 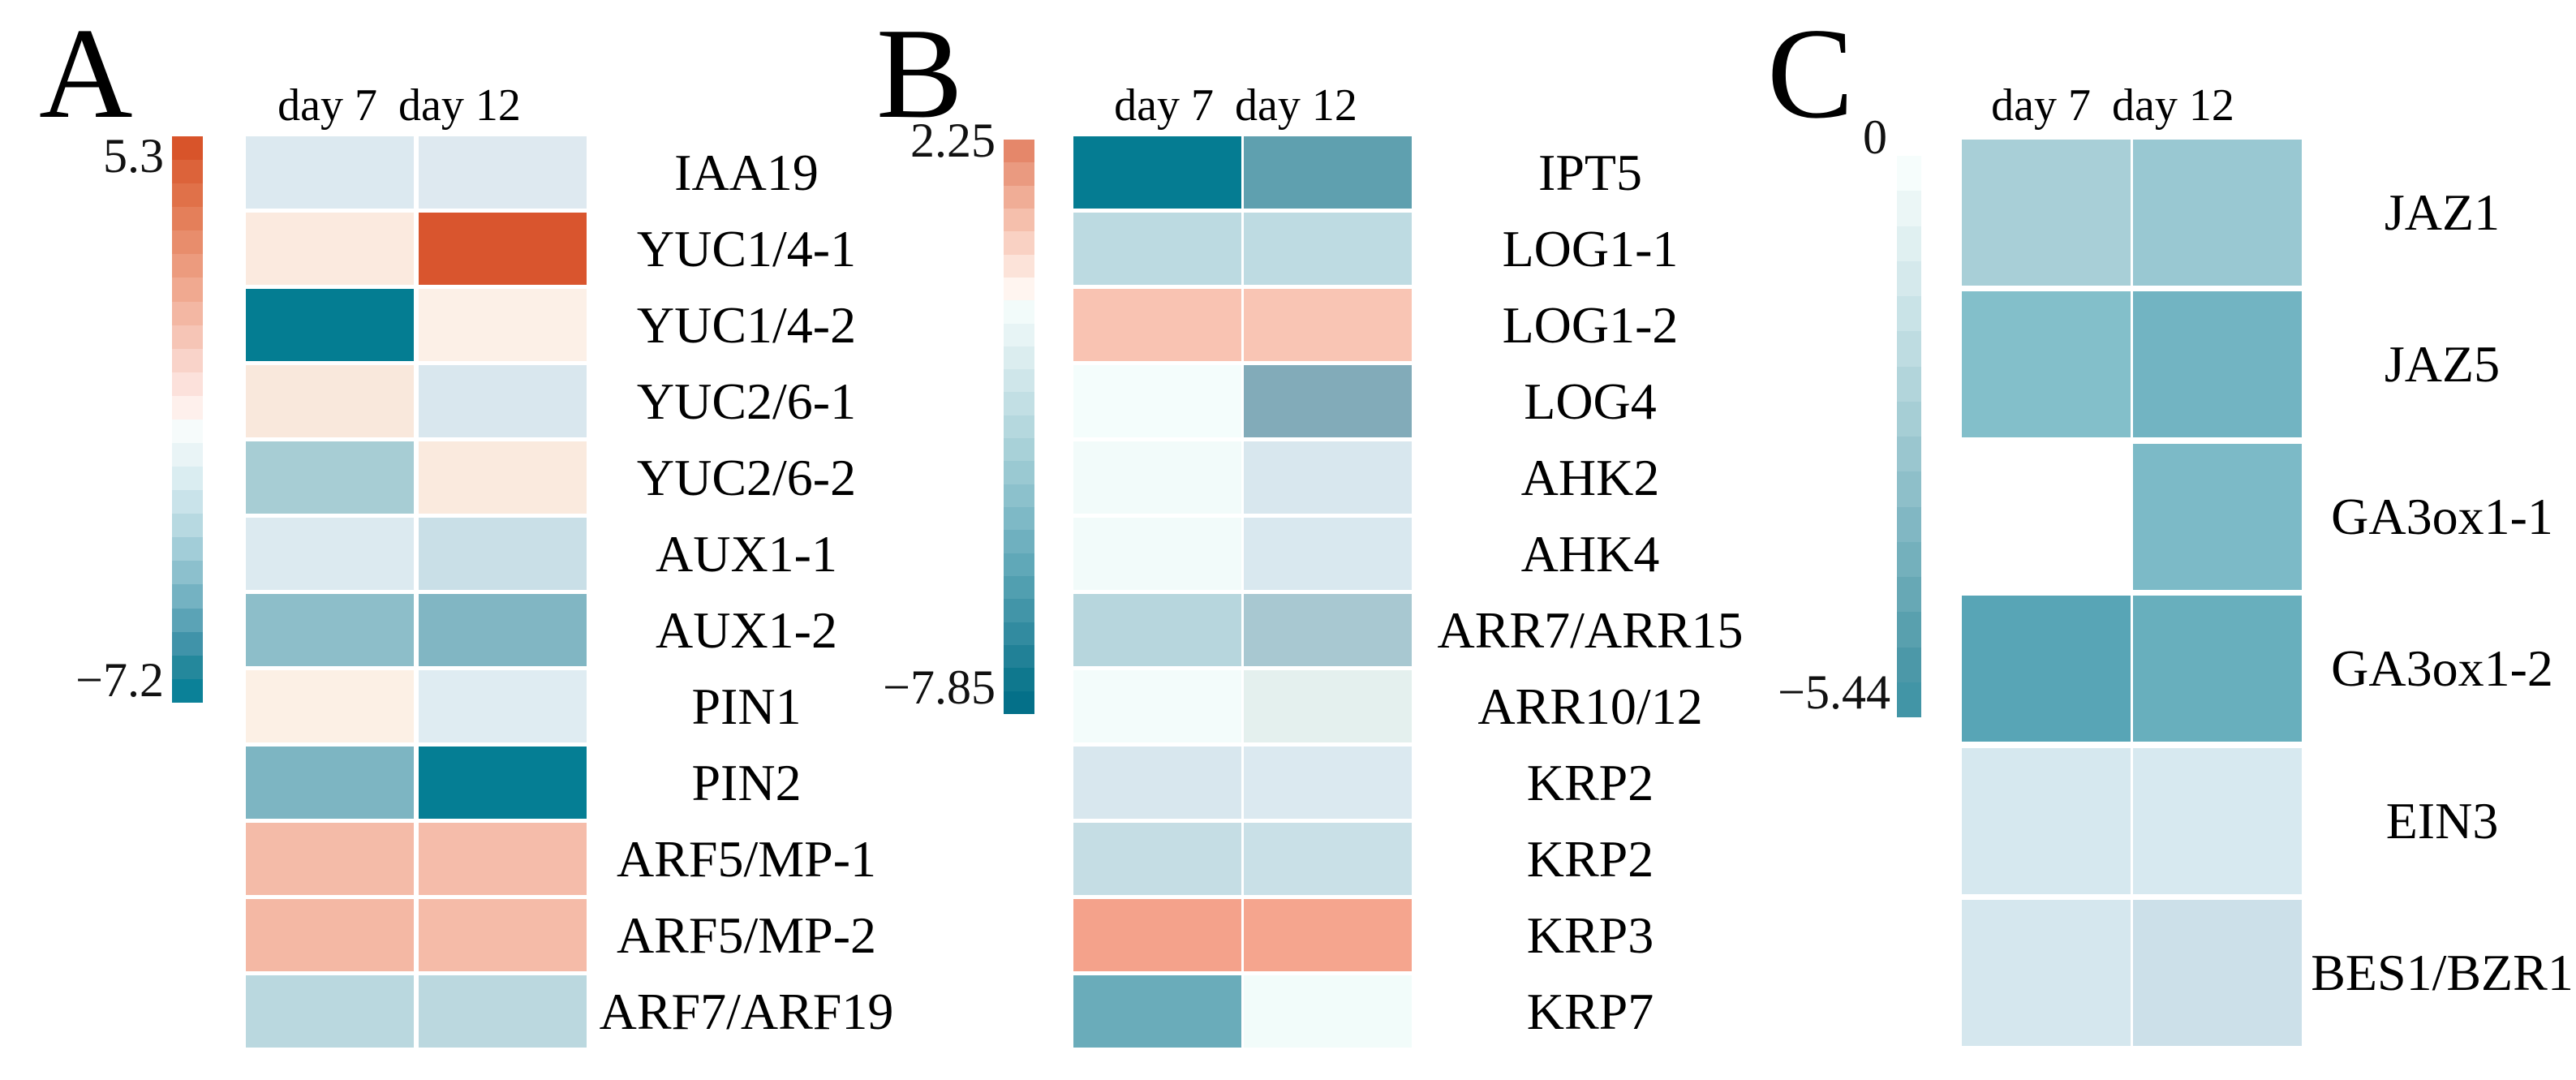 I want to click on panel-letter-c: C, so click(x=1810, y=73).